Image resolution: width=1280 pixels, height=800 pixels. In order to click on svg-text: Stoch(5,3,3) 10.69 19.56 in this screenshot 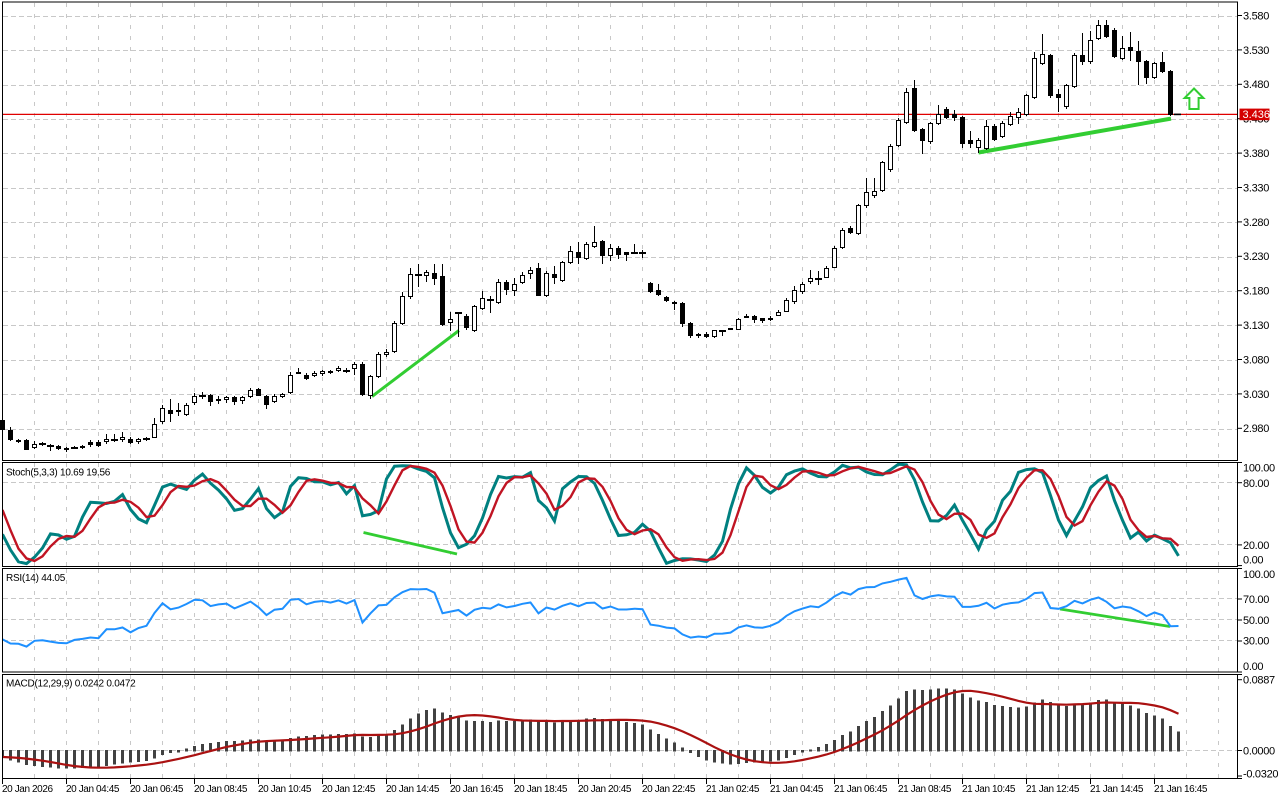, I will do `click(58, 473)`.